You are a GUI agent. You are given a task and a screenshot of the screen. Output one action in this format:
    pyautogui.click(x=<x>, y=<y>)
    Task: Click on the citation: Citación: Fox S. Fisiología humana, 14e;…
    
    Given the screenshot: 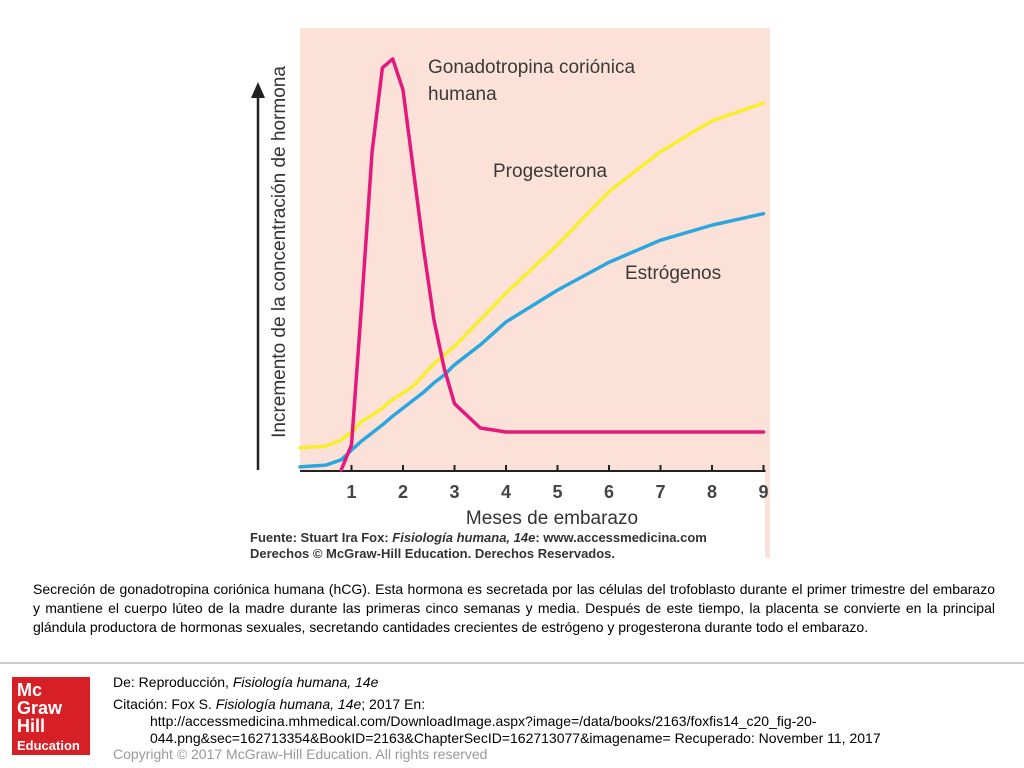 What is the action you would take?
    pyautogui.click(x=269, y=704)
    